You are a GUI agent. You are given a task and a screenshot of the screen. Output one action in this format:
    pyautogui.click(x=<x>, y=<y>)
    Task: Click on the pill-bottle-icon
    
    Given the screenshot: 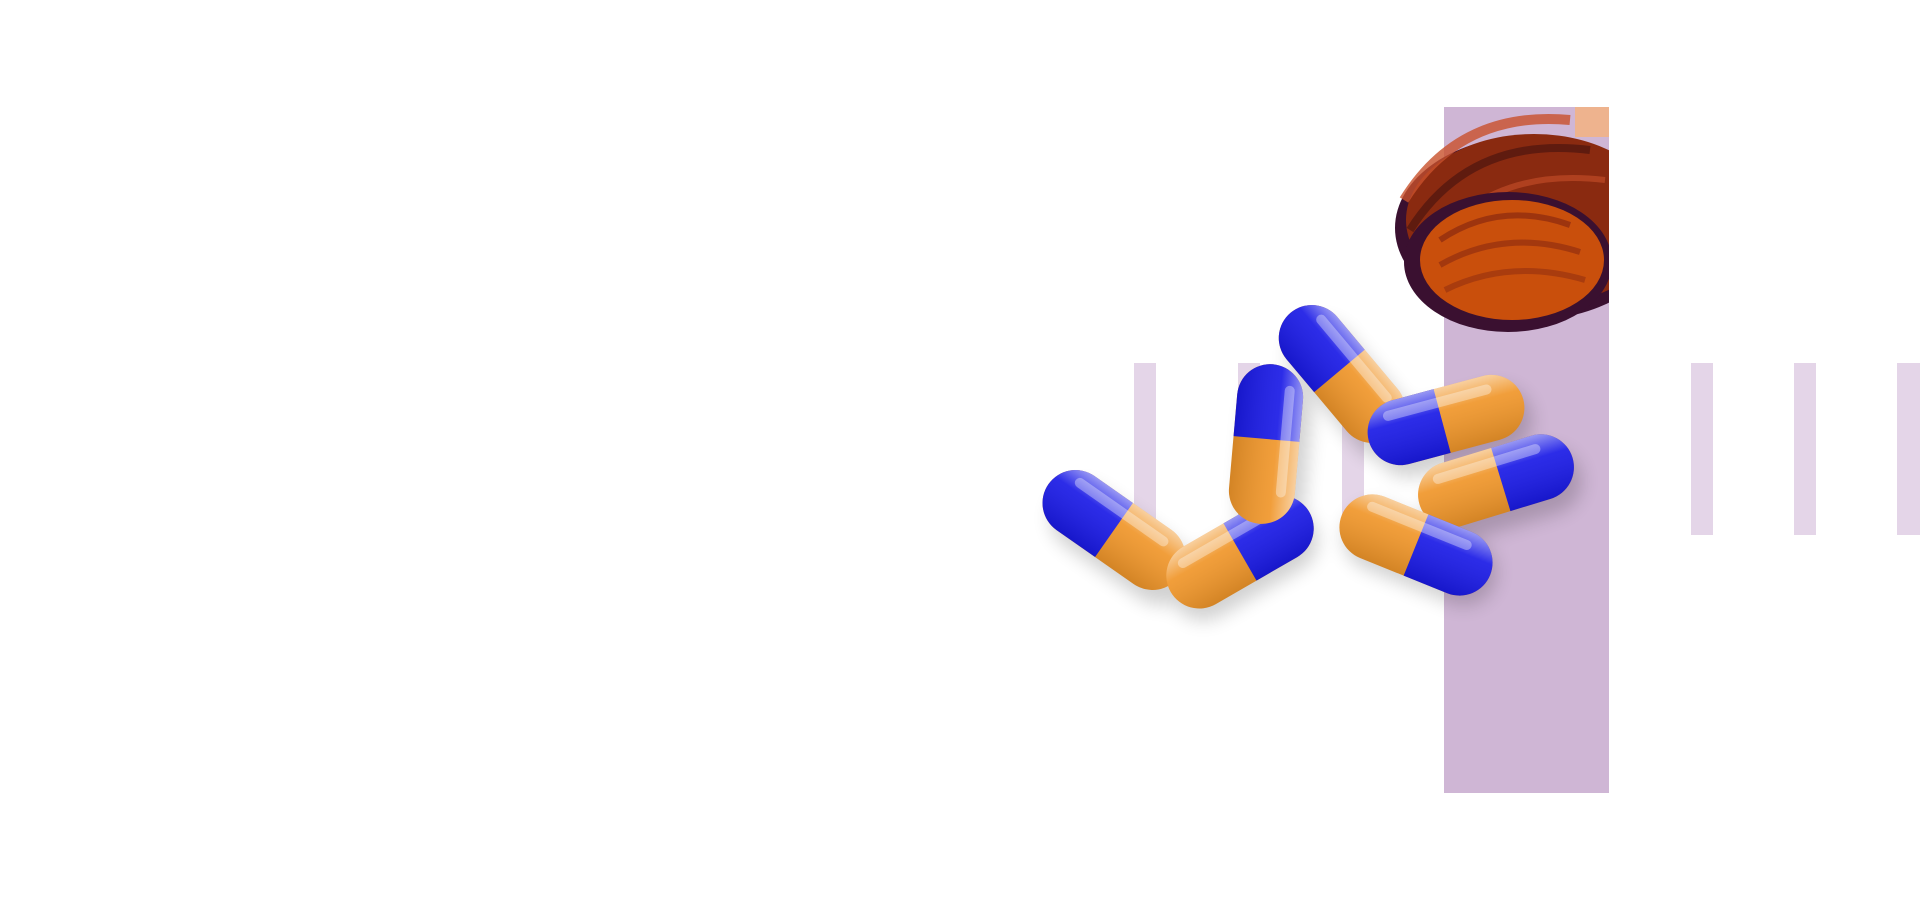 What is the action you would take?
    pyautogui.click(x=1502, y=219)
    